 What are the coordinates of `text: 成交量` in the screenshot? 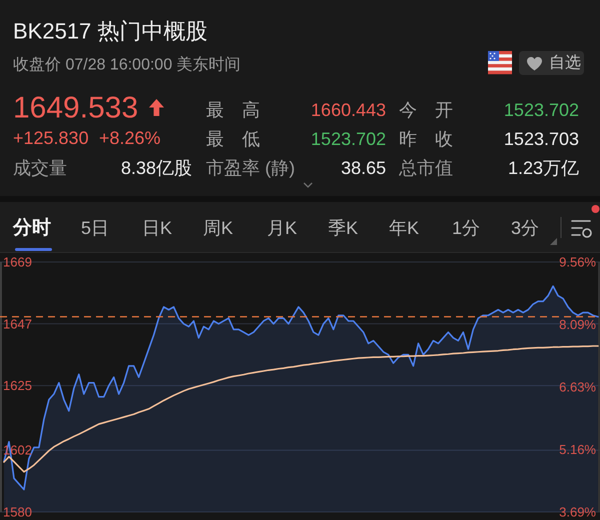 It's located at (40, 168).